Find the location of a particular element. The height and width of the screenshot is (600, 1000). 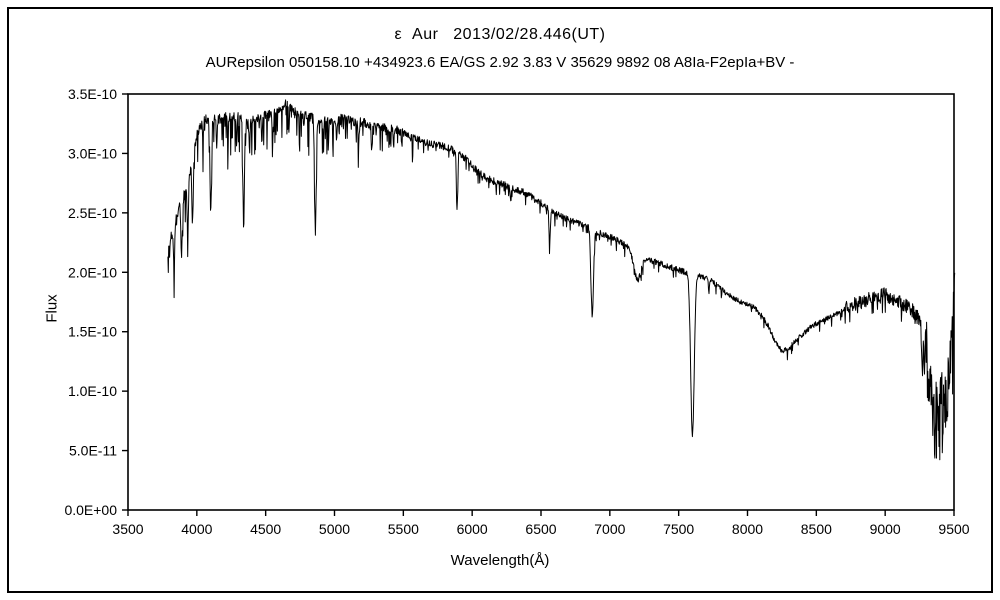

chart-title: ε Aur 2013/02/28.446(UT) is located at coordinates (500, 34).